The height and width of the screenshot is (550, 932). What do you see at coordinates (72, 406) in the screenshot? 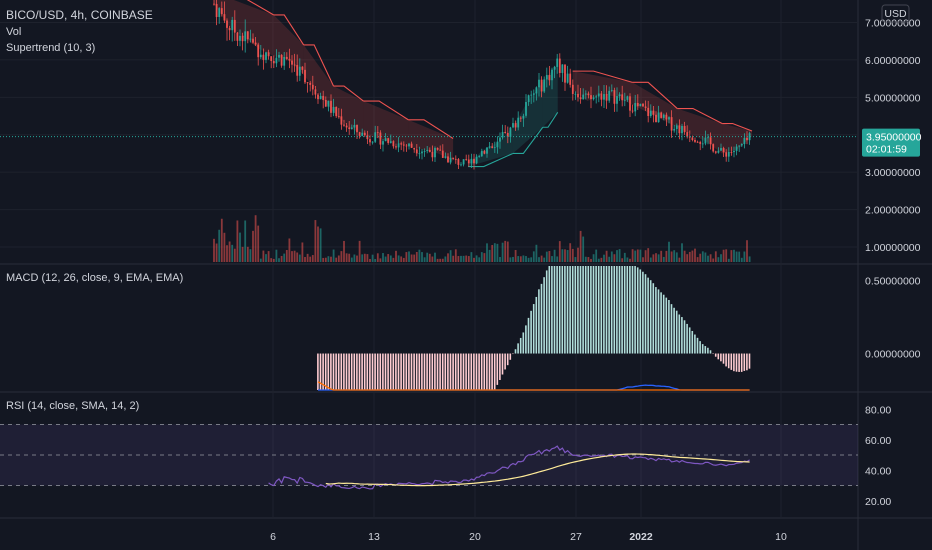
I see `rsi-legend: RSI (14, close, SMA, 14, 2)` at bounding box center [72, 406].